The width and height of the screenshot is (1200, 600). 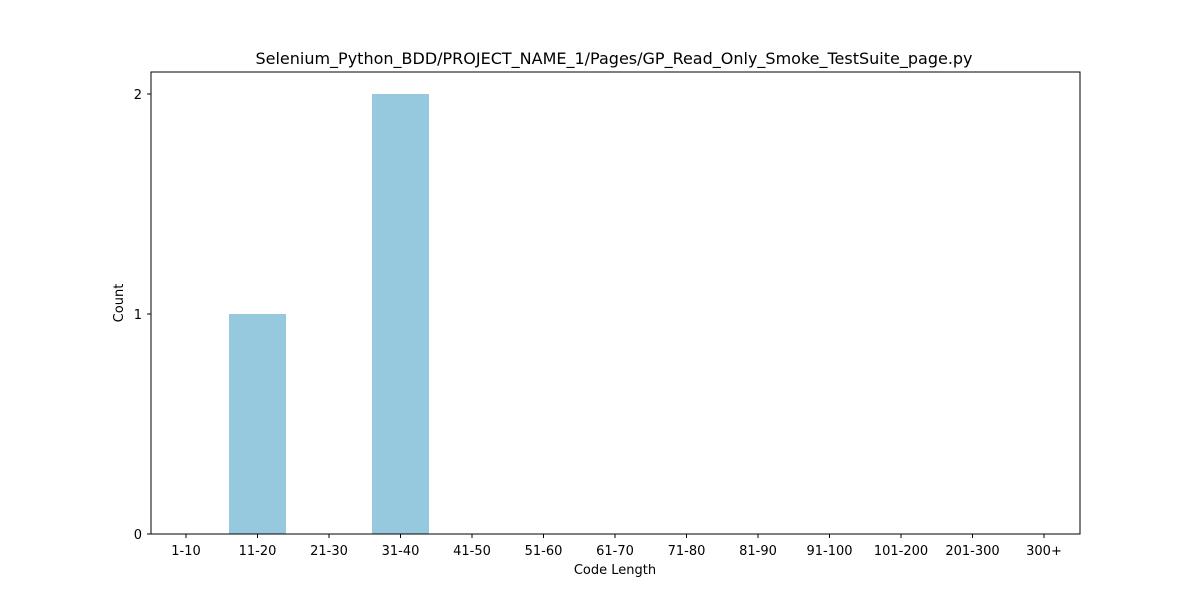 I want to click on y-tick-label-1: 1, so click(x=138, y=315).